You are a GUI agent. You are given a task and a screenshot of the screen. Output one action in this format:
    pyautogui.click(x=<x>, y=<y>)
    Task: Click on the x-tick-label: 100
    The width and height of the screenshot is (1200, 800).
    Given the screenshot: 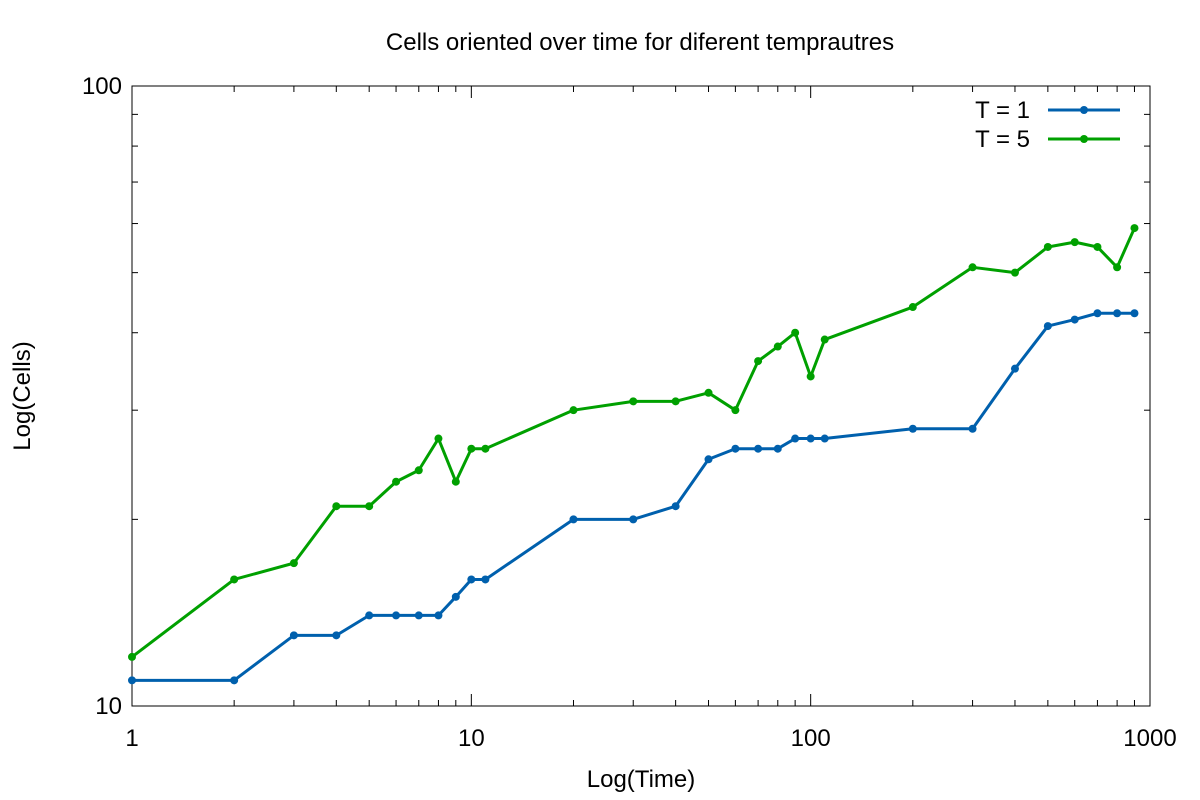 What is the action you would take?
    pyautogui.click(x=811, y=738)
    